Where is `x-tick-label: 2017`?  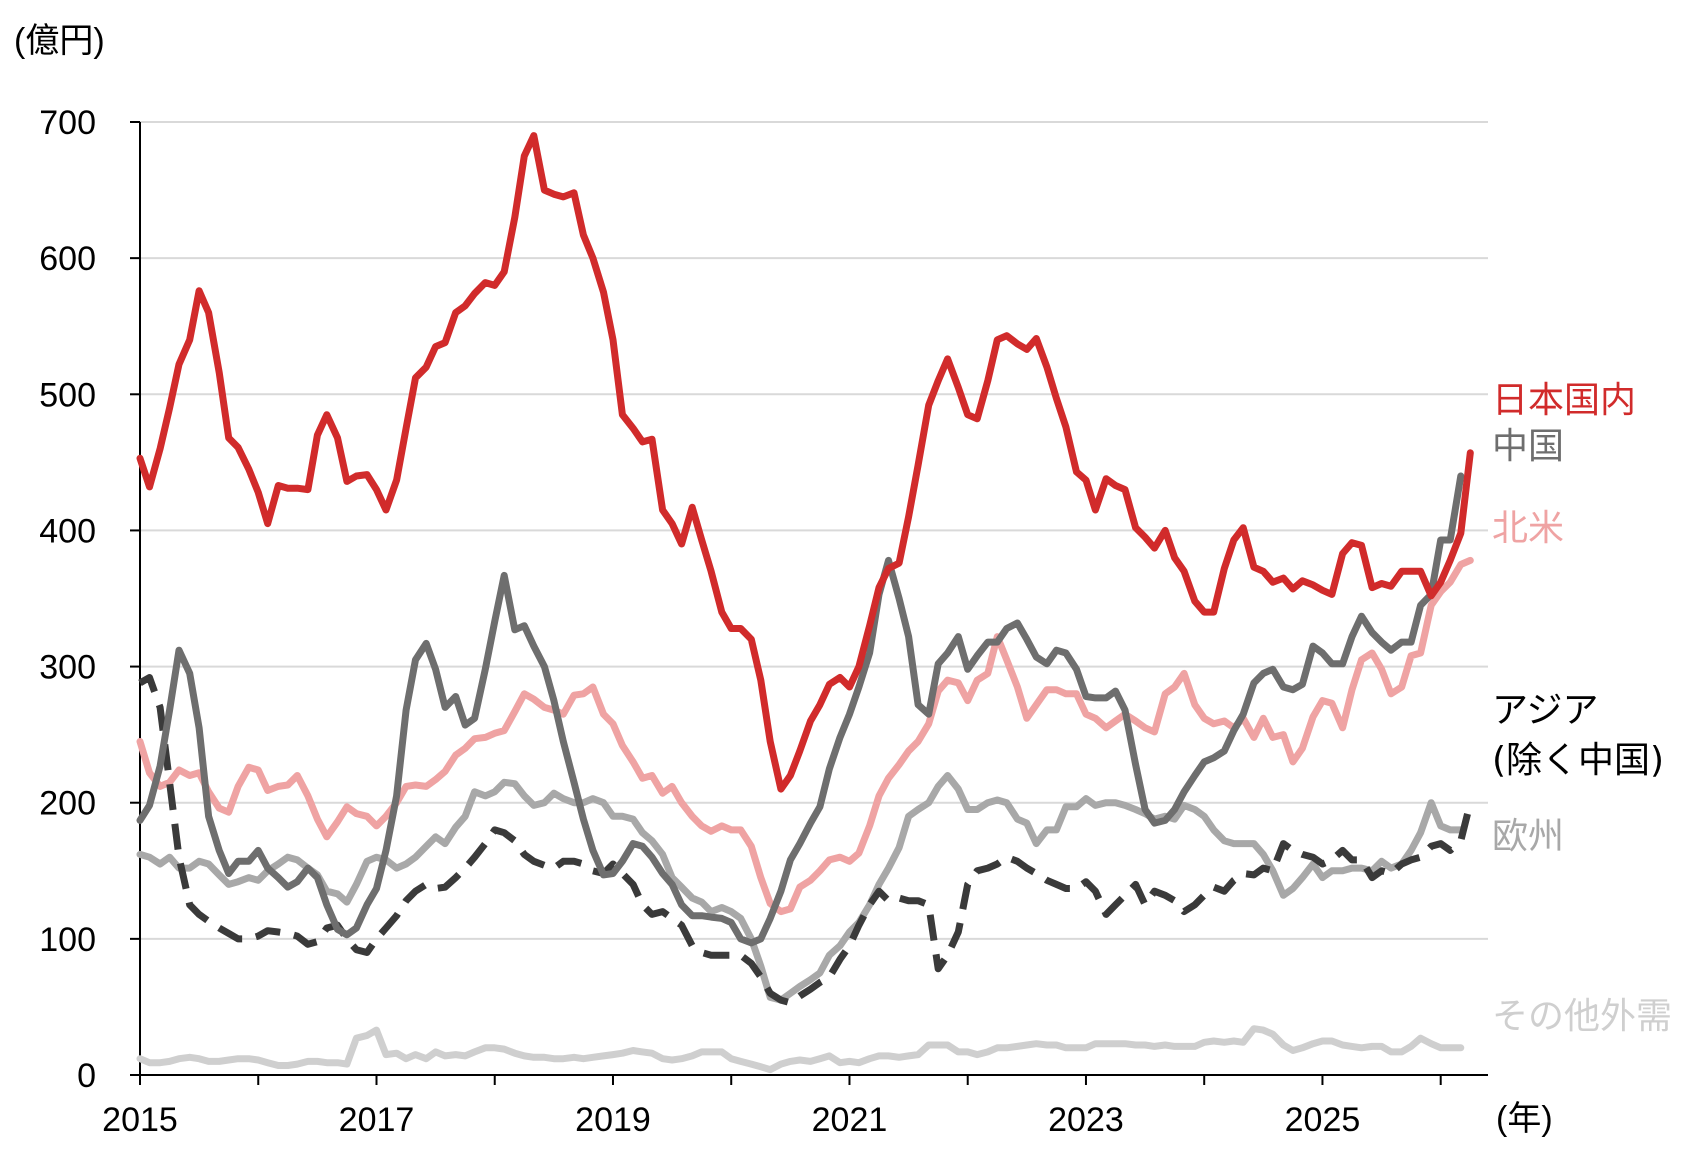 x-tick-label: 2017 is located at coordinates (377, 1120).